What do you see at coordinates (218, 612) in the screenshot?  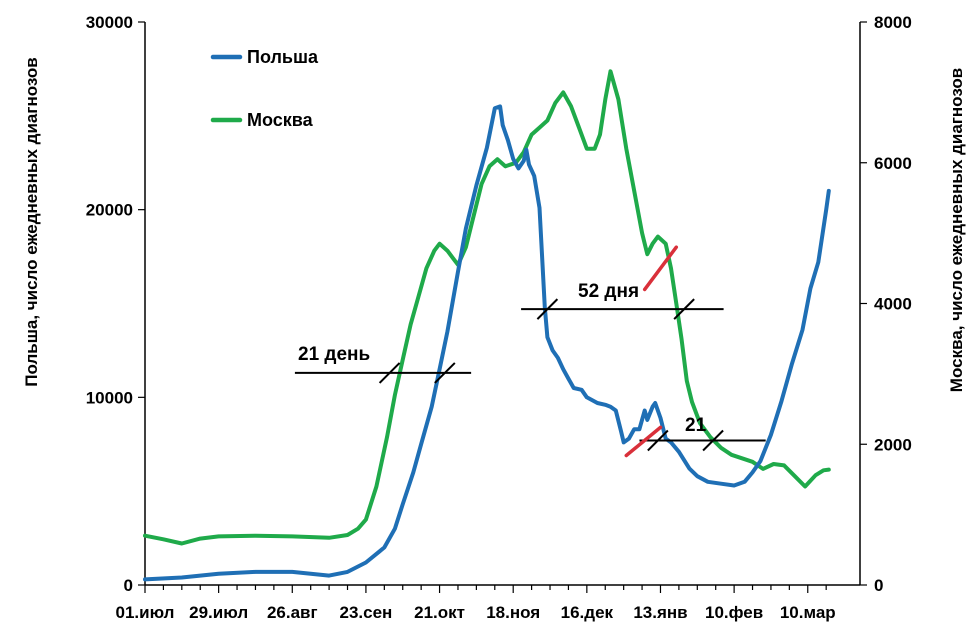 I see `x-tick-label: 29.июл` at bounding box center [218, 612].